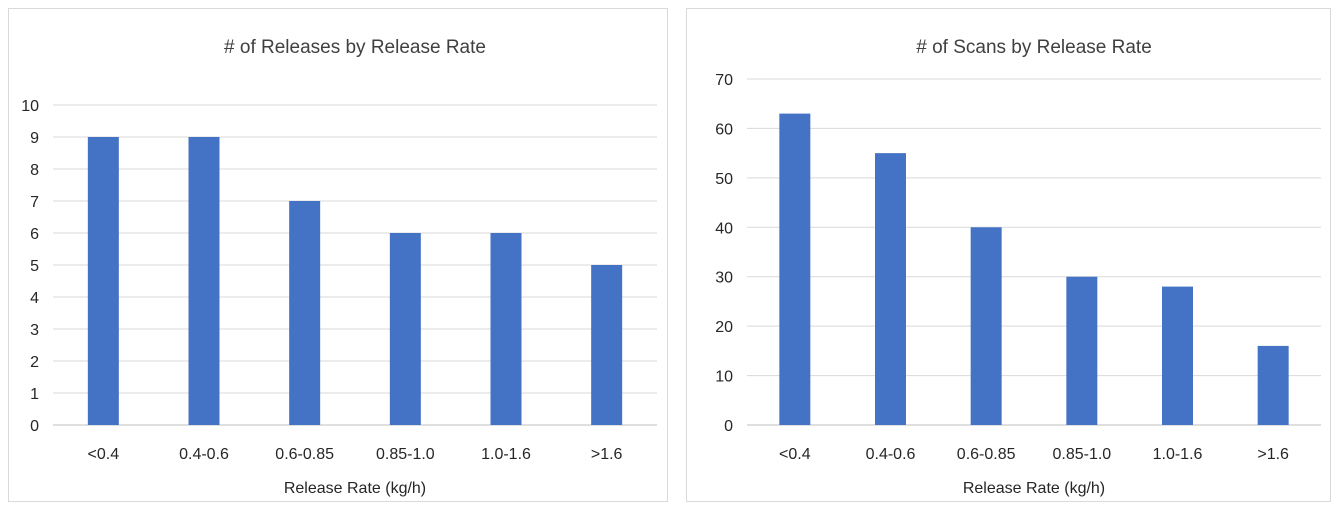 The height and width of the screenshot is (509, 1336). Describe the element at coordinates (34, 266) in the screenshot. I see `y-tick-label: 5` at that location.